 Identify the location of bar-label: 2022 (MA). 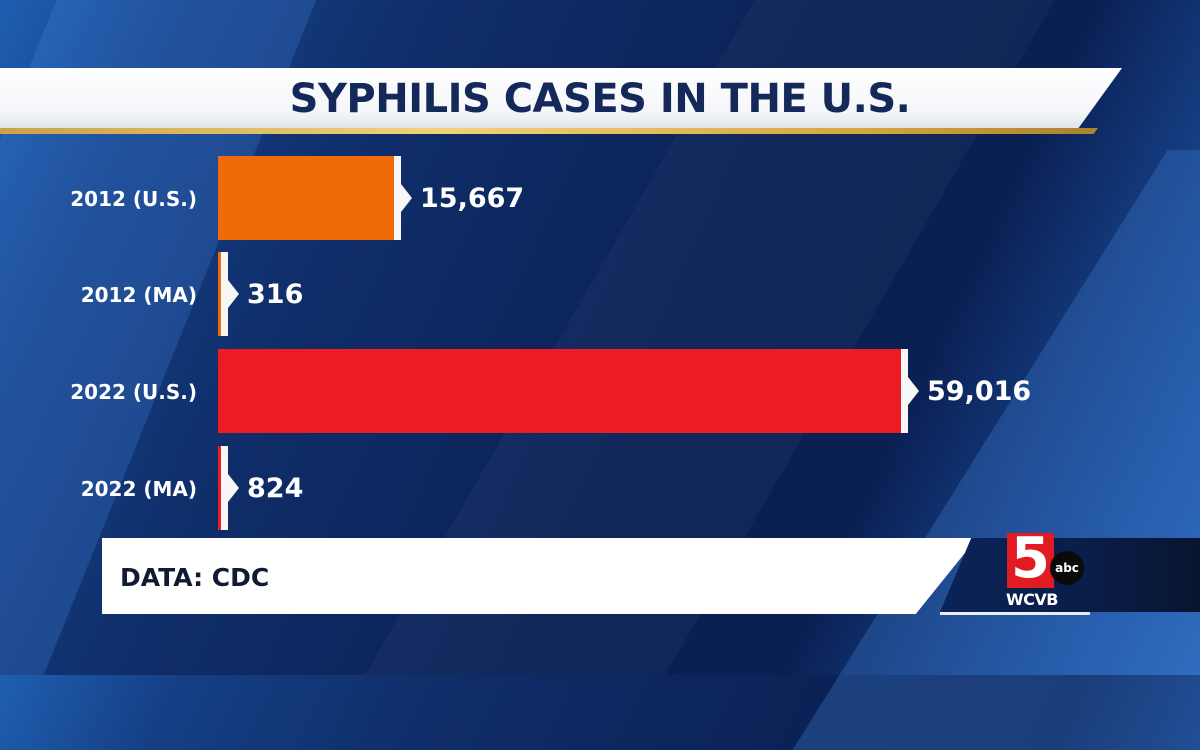
(138, 489).